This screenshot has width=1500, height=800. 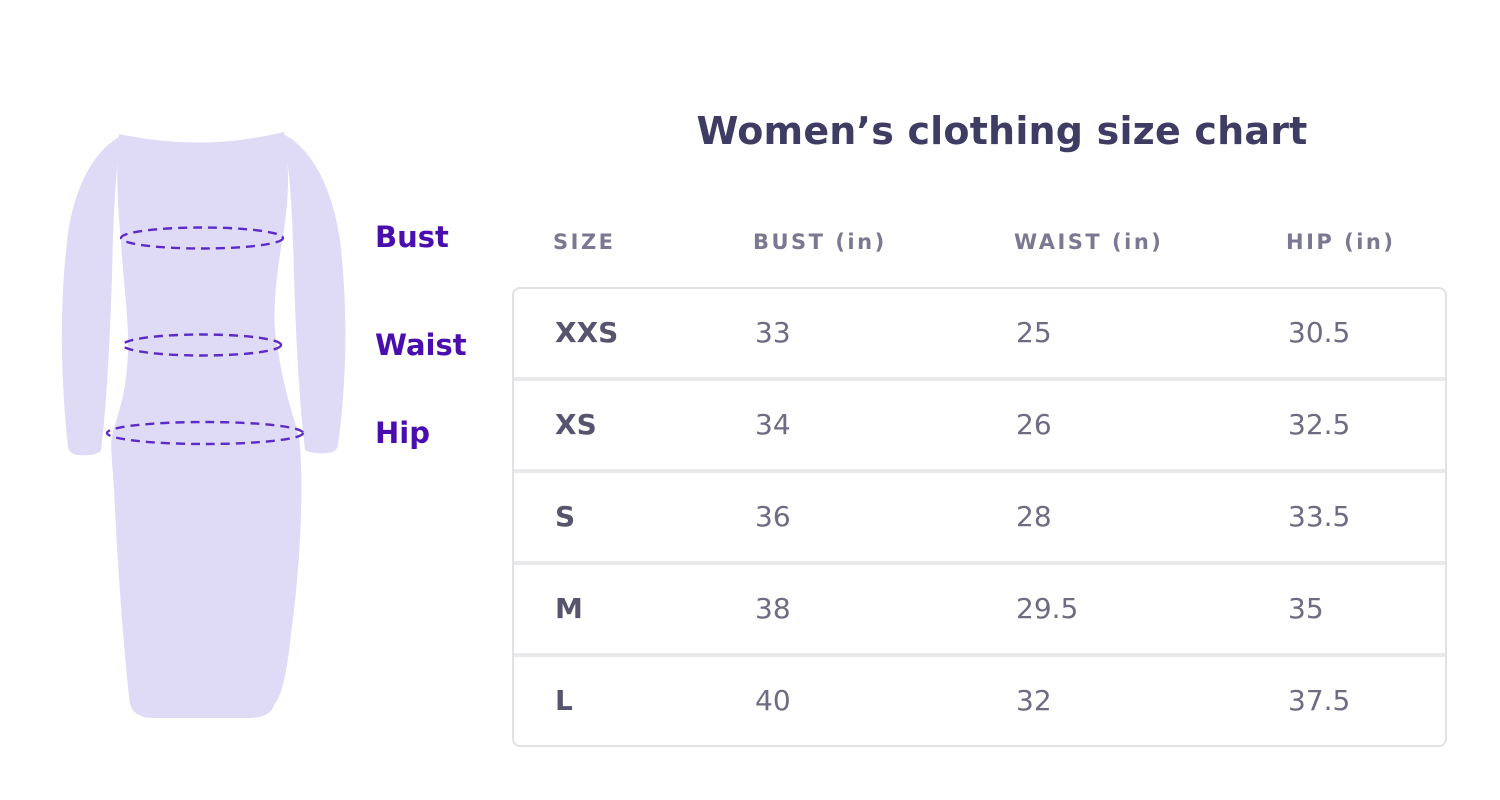 I want to click on waist-cell: 26, so click(x=1034, y=424).